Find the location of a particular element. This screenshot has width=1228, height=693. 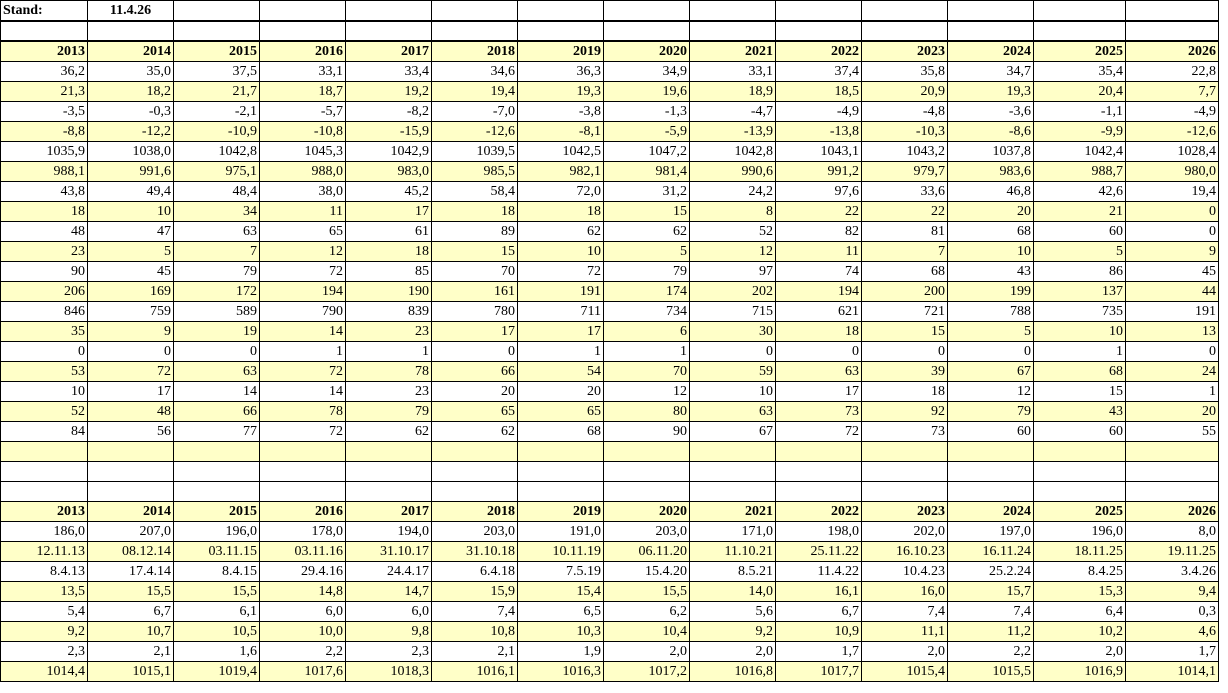

data-cell: 74 is located at coordinates (818, 271).